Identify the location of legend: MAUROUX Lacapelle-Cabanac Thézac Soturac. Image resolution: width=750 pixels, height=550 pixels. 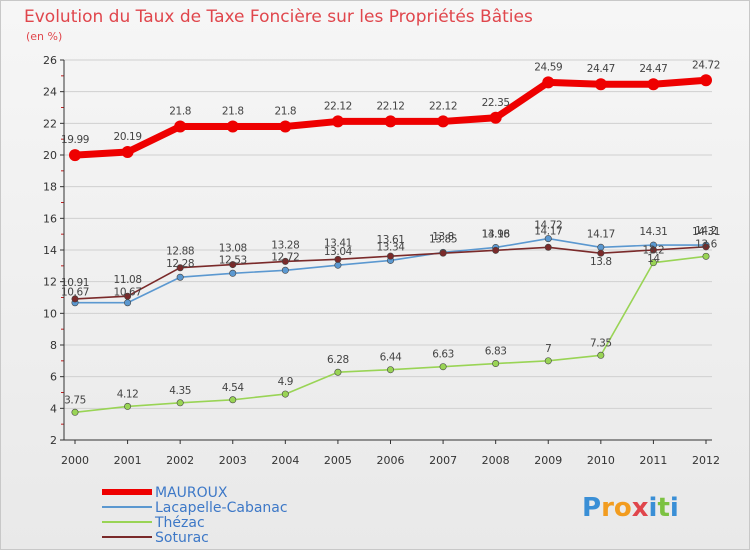
(195, 515).